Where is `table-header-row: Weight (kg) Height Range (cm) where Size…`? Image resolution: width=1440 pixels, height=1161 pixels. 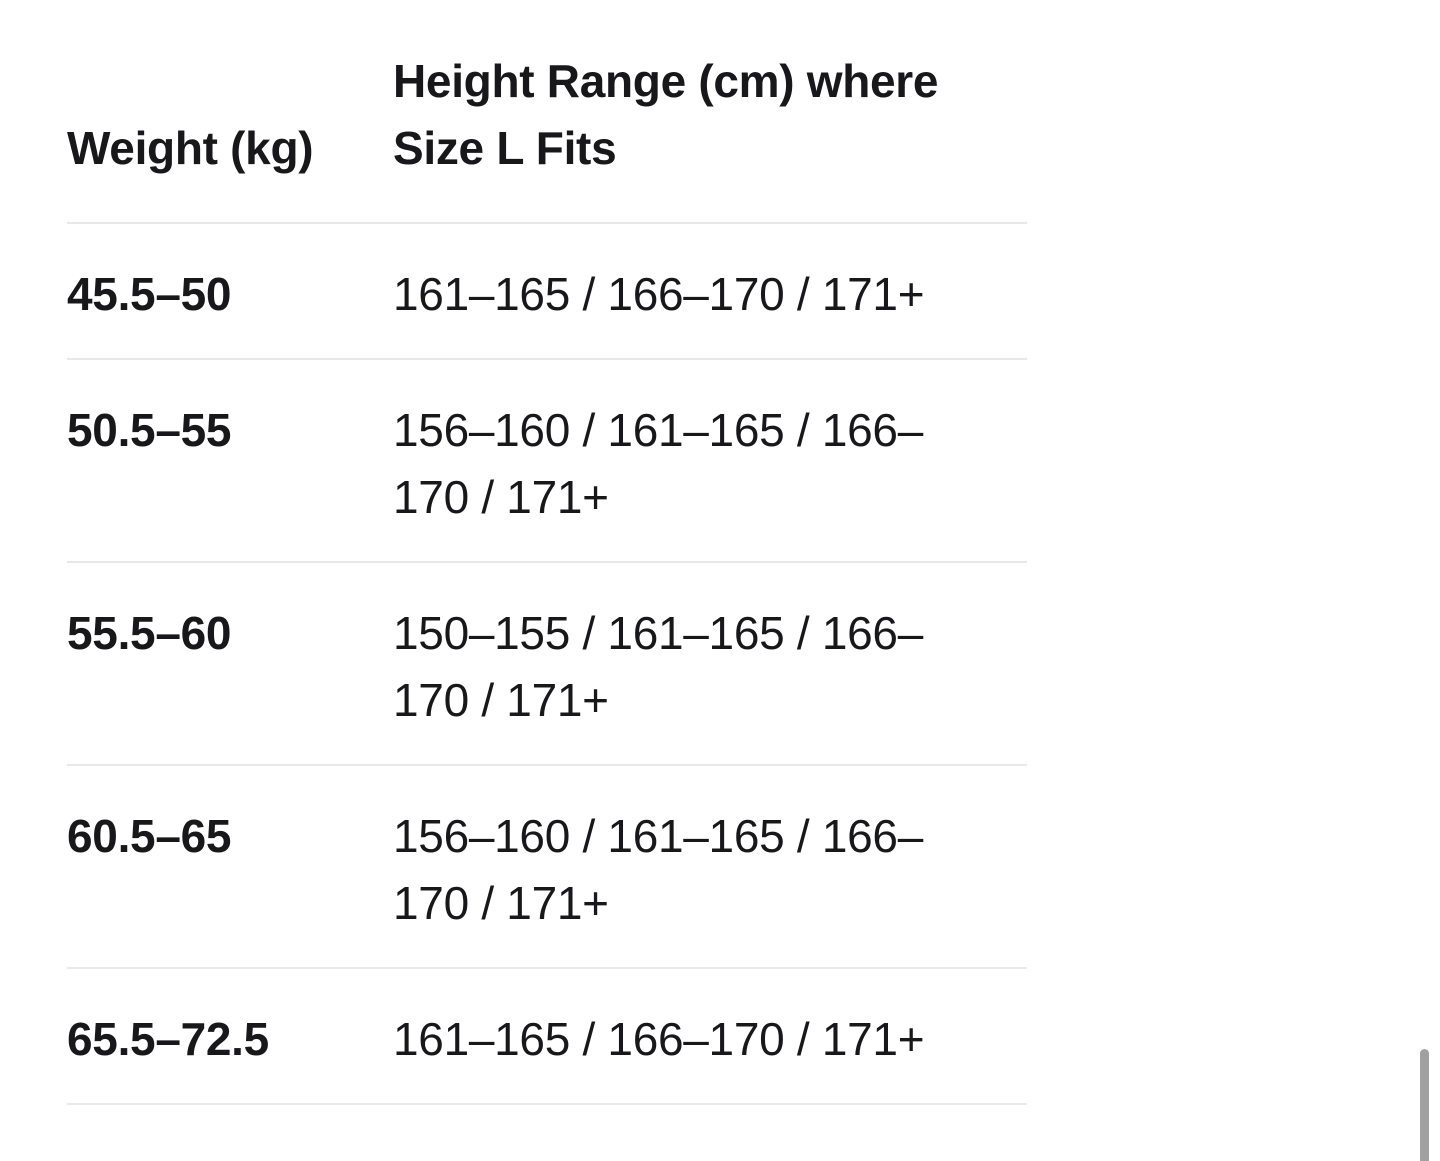
table-header-row: Weight (kg) Height Range (cm) where Size… is located at coordinates (547, 112).